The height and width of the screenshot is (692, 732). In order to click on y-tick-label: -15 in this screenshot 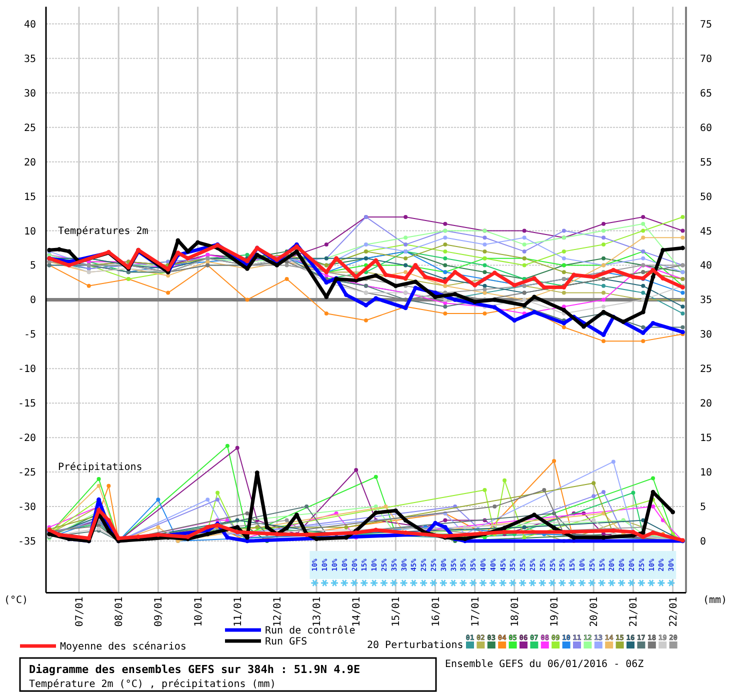, I will do `click(27, 404)`.